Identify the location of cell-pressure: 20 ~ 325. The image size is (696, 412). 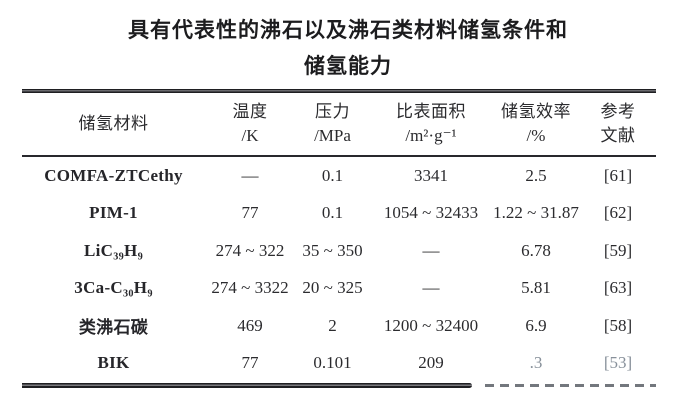
(332, 288).